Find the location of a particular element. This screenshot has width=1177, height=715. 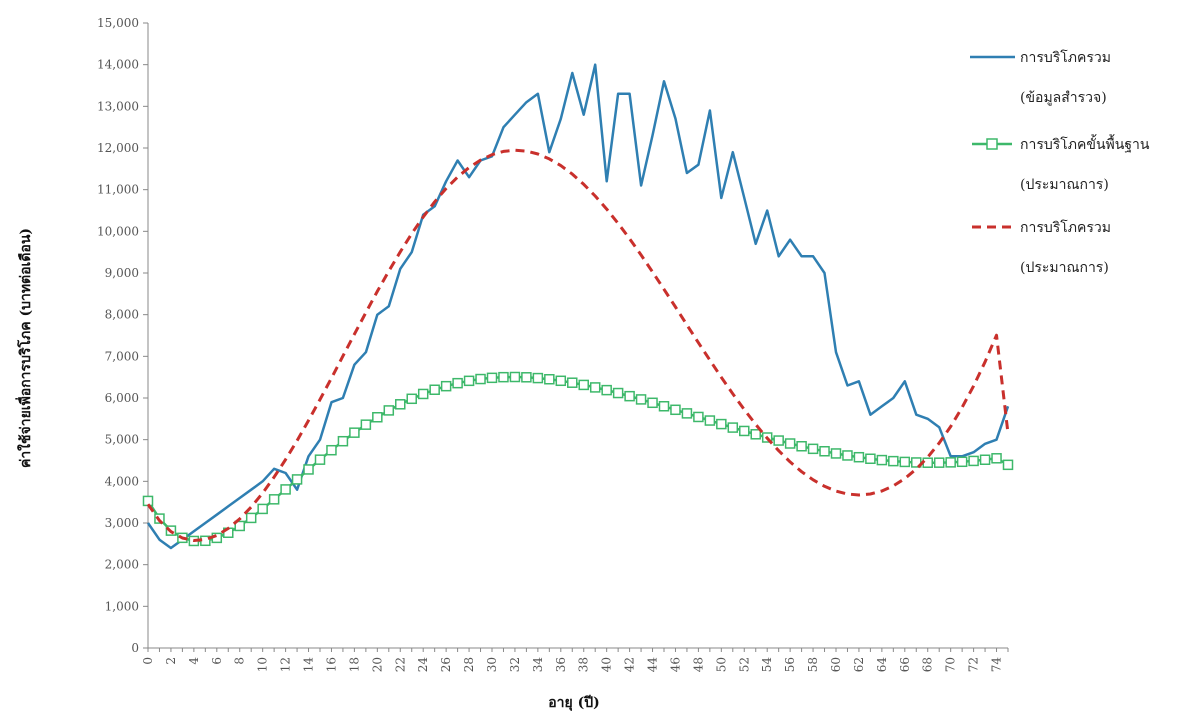

legend-item-total-estimate: การบริโภครวม (ประมาณการ) is located at coordinates (1041, 247).